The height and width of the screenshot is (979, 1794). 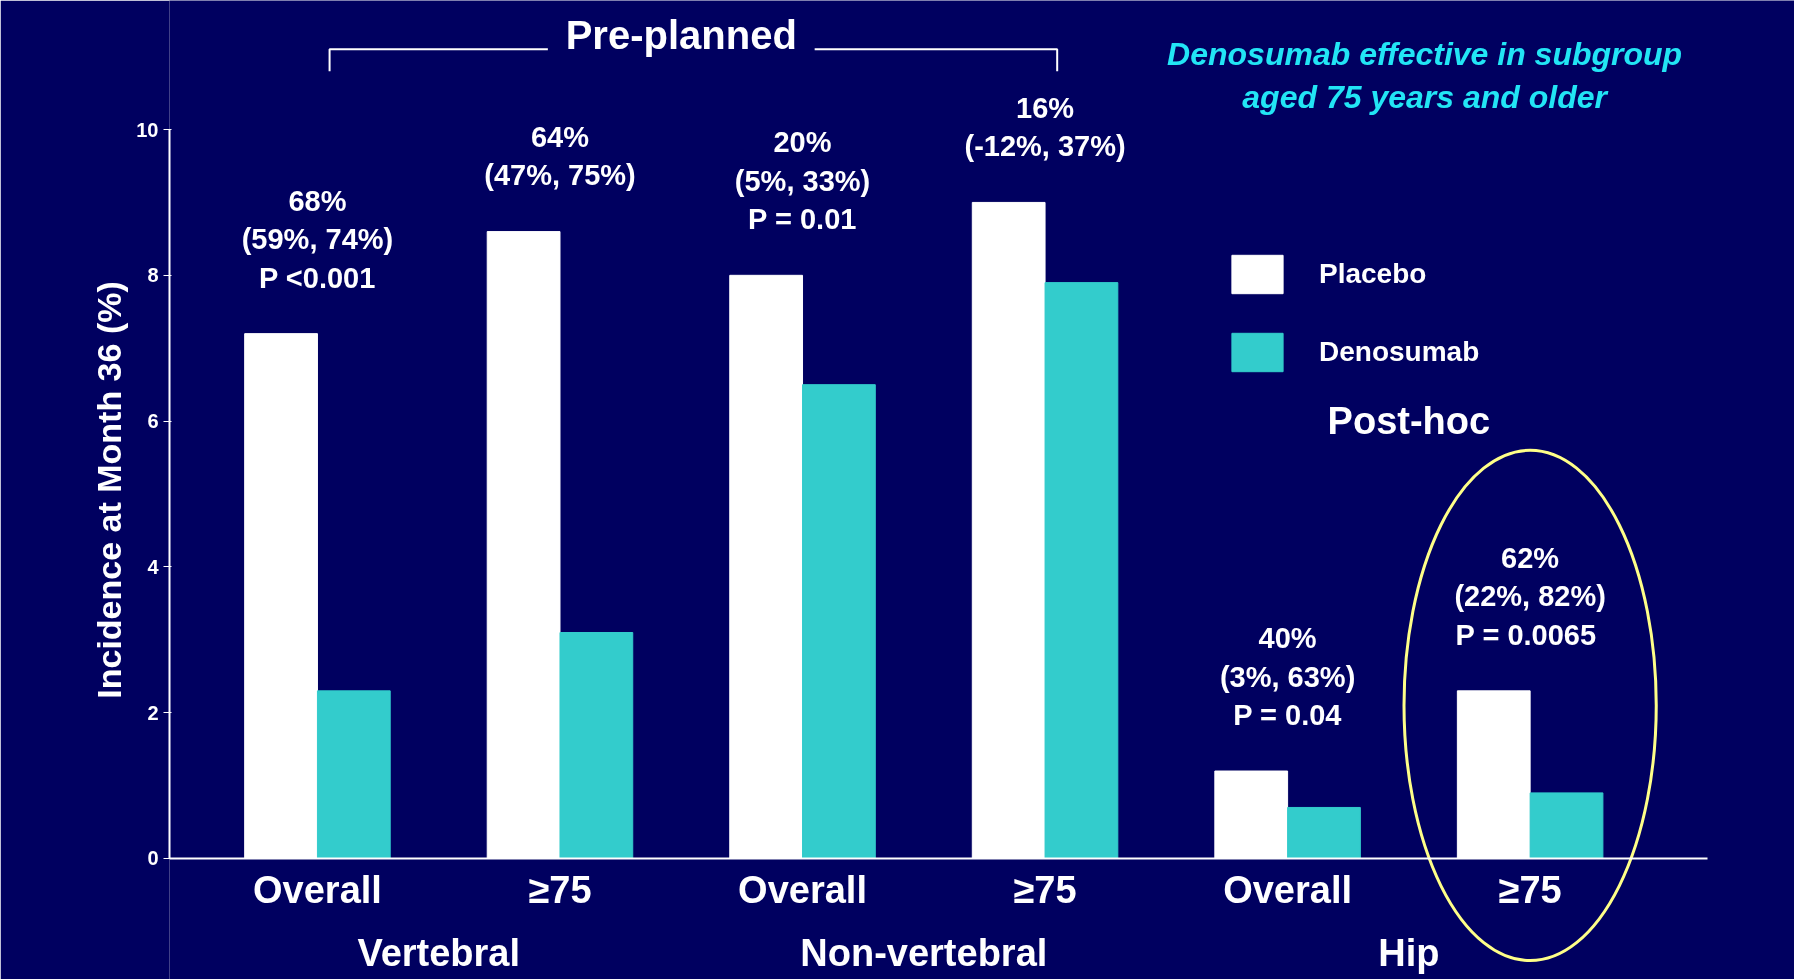 I want to click on annotation: 40% (3%, 63%) P = 0.04, so click(x=1287, y=676).